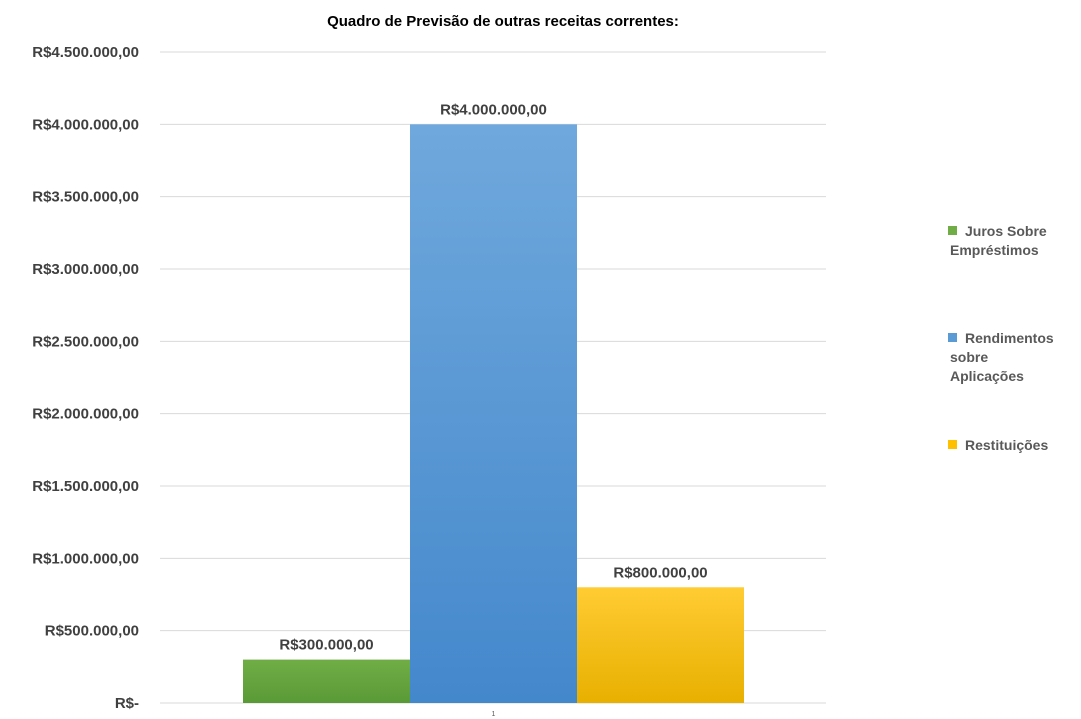 This screenshot has width=1081, height=719. I want to click on legend-label: Rendimentos, so click(1009, 338).